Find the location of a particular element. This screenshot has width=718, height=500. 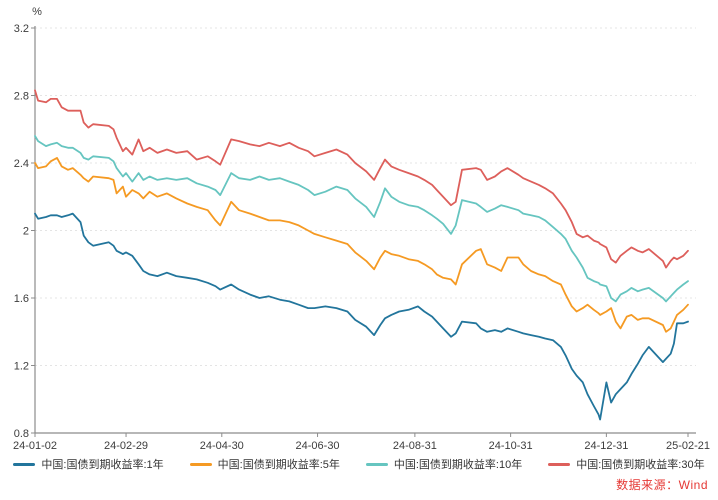

legend-item: 中国:国债到期收益率:30年 is located at coordinates (626, 464).